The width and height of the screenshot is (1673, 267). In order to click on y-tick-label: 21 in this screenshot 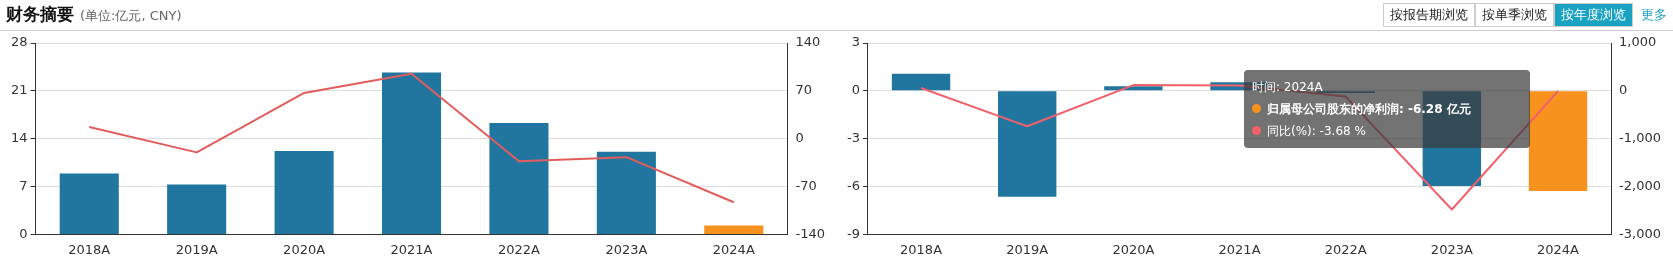, I will do `click(19, 90)`.